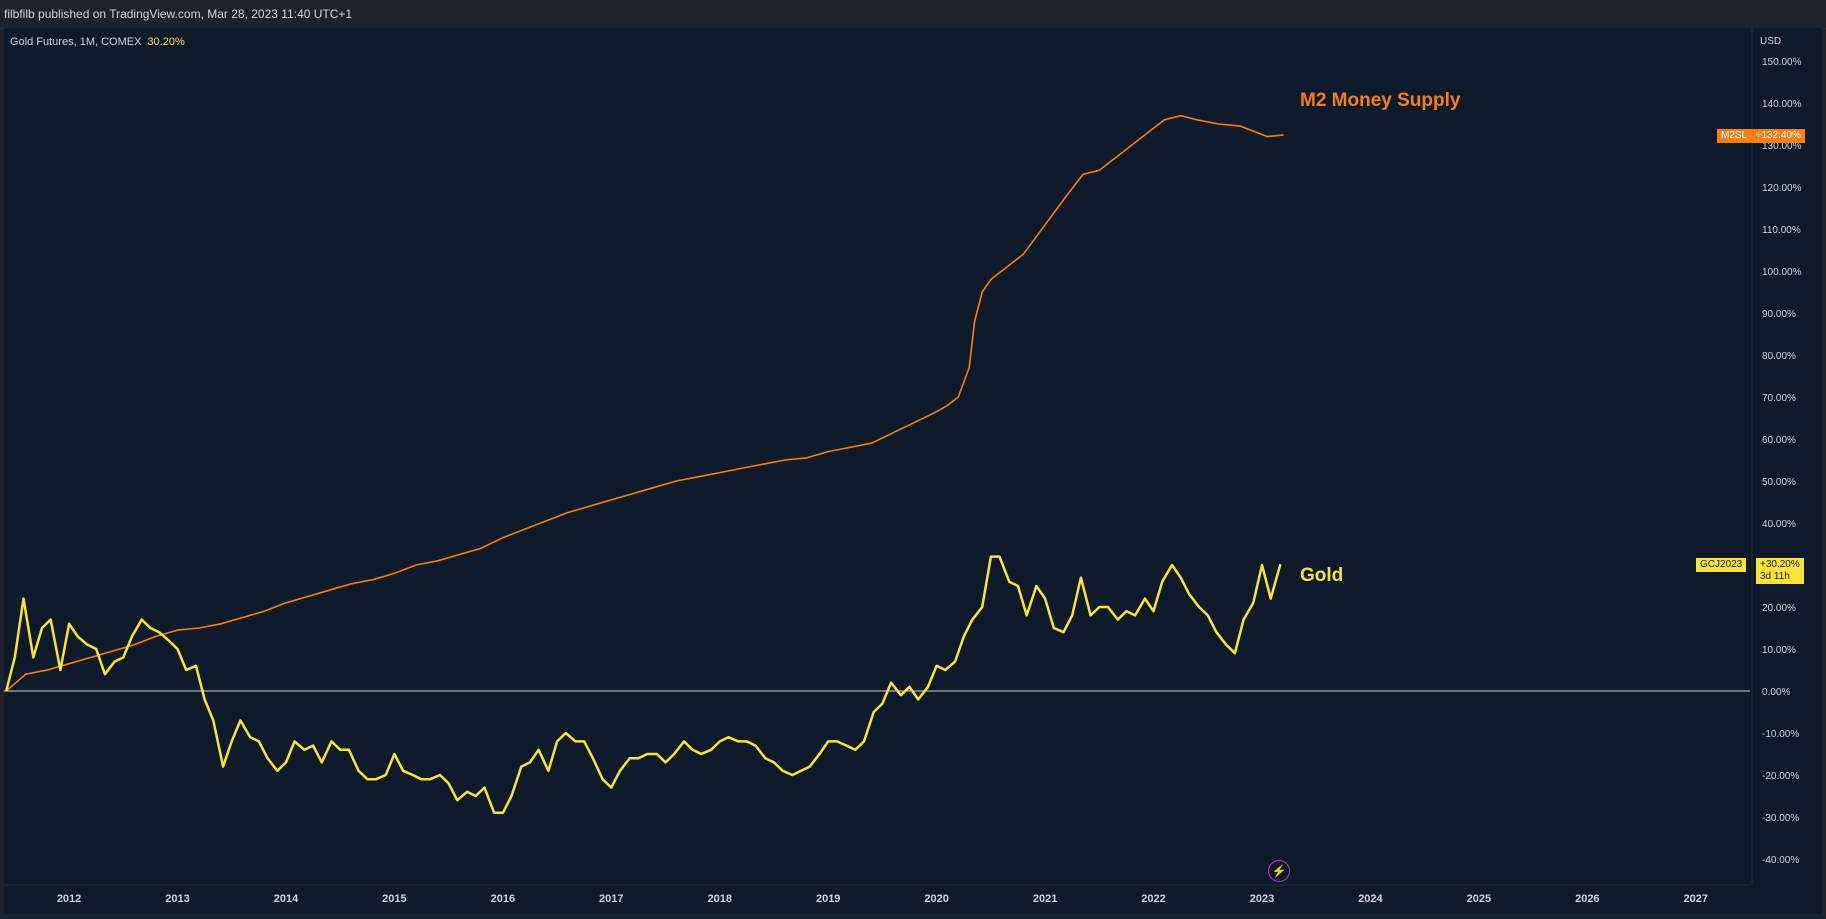  What do you see at coordinates (1780, 776) in the screenshot?
I see `y-tick-label: -20.00%` at bounding box center [1780, 776].